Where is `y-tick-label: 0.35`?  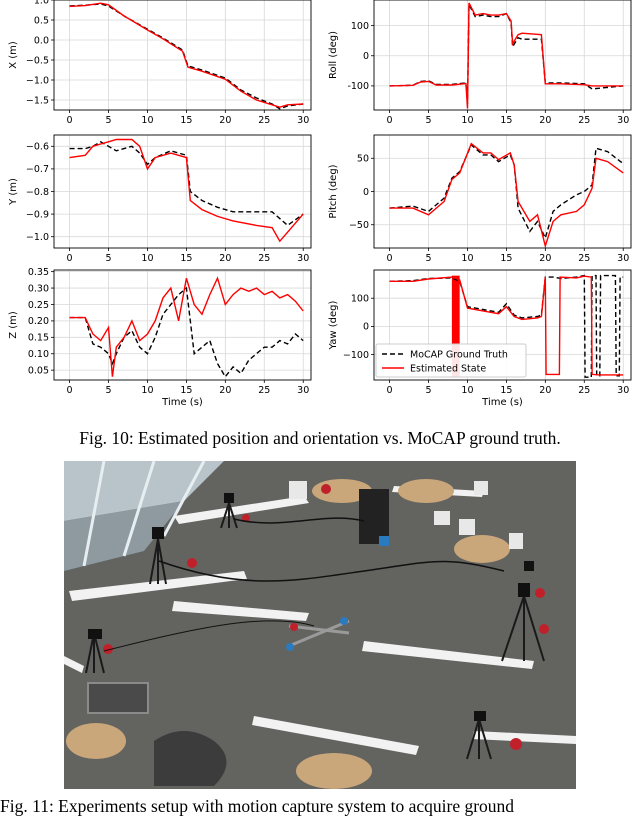
y-tick-label: 0.35 is located at coordinates (38, 272).